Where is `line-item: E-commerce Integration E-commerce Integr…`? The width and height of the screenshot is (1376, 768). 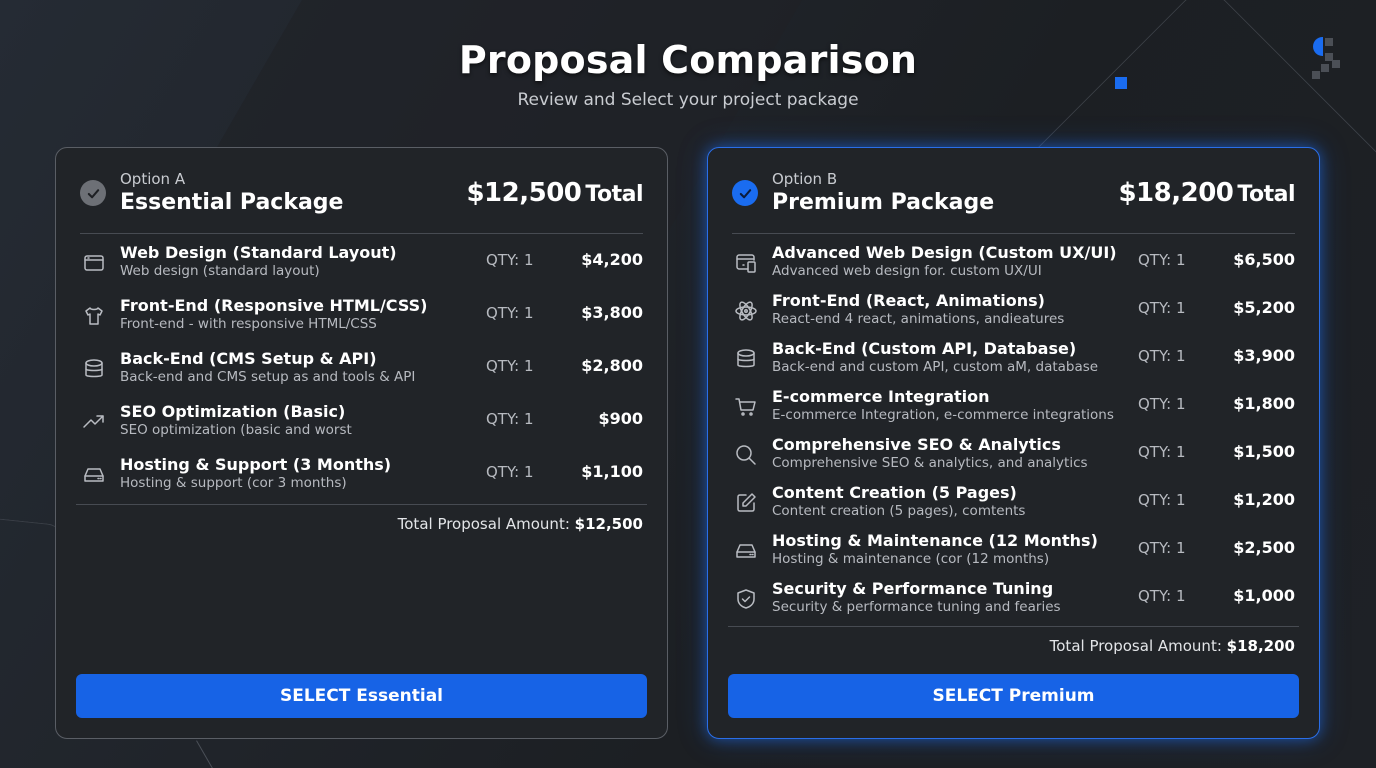 line-item: E-commerce Integration E-commerce Integr… is located at coordinates (1013, 411).